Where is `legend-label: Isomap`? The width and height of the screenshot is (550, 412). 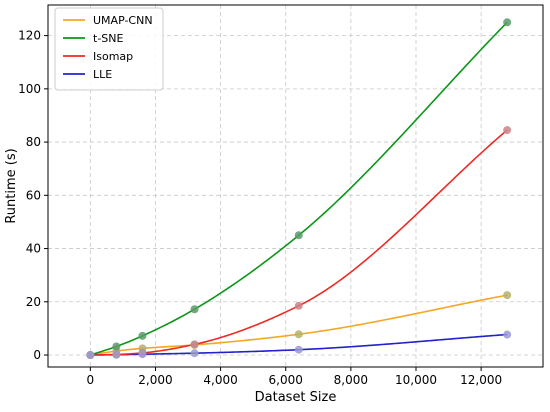
legend-label: Isomap is located at coordinates (113, 56).